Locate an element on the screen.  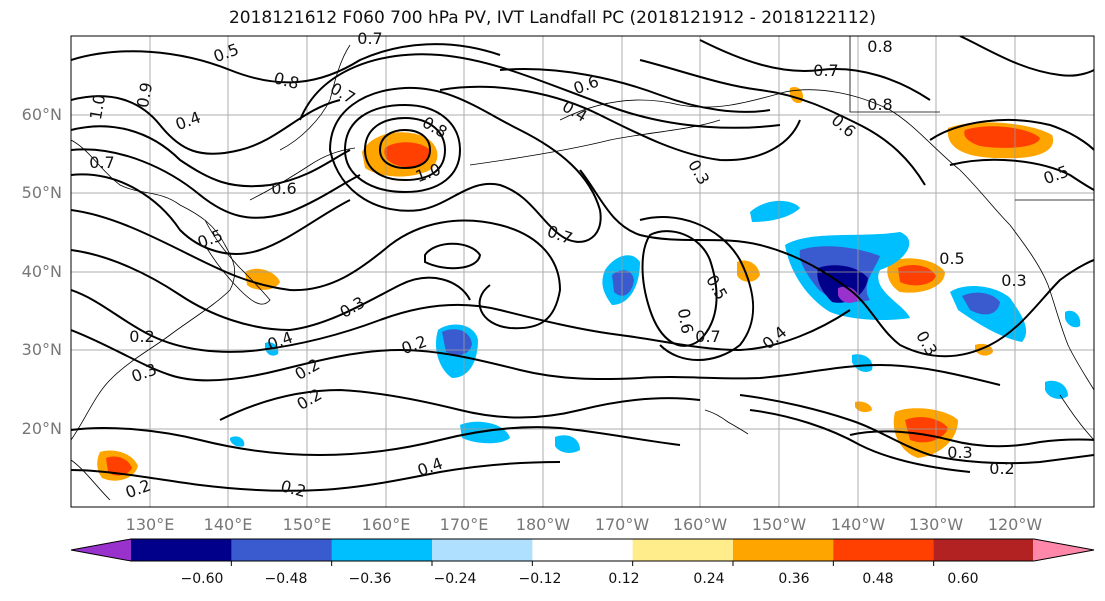
lon-tick-label: 130°E is located at coordinates (150, 524).